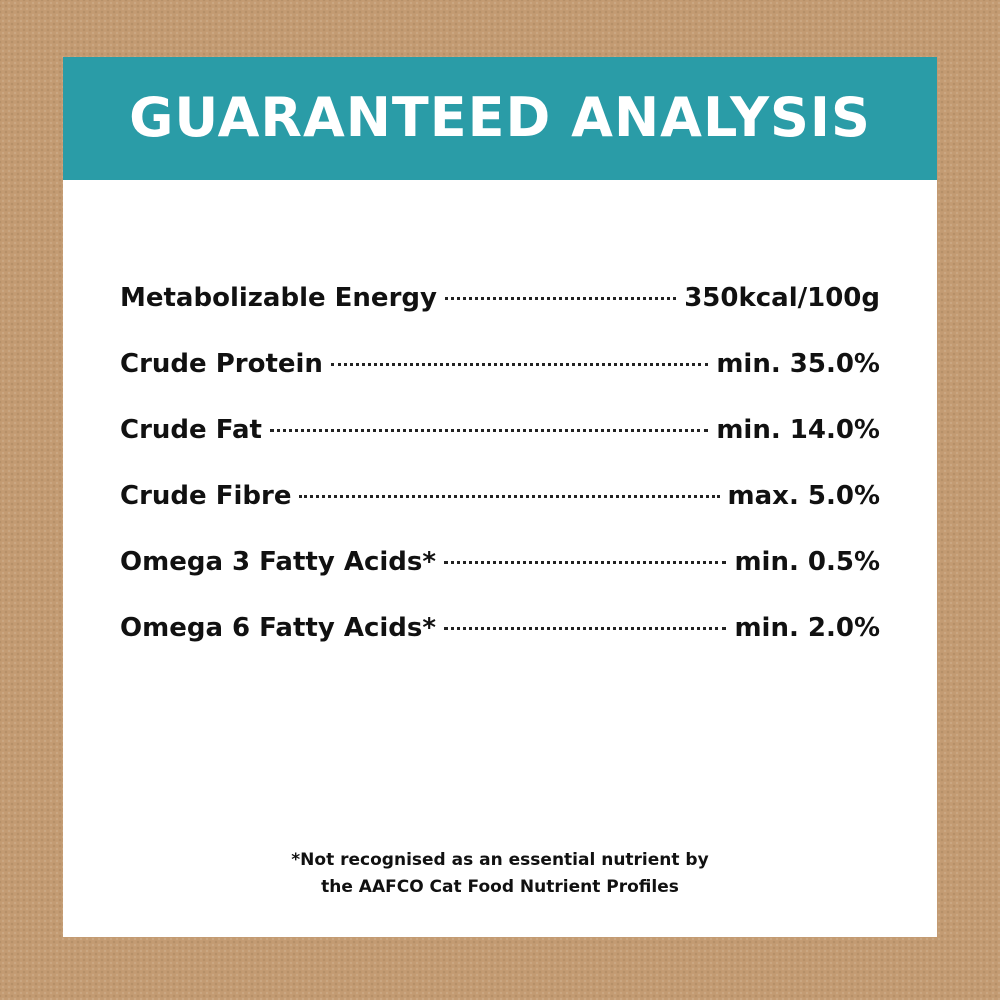 The image size is (1000, 1000). I want to click on table-row: Crude Fat min. 14.0%, so click(500, 430).